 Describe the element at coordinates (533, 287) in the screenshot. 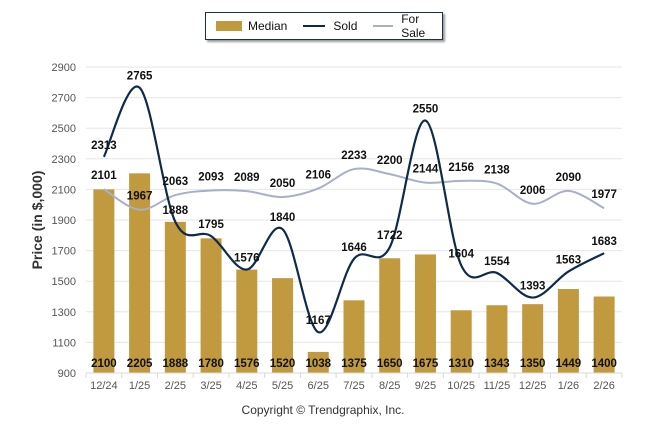

I see `sold-data-label: 1393` at that location.